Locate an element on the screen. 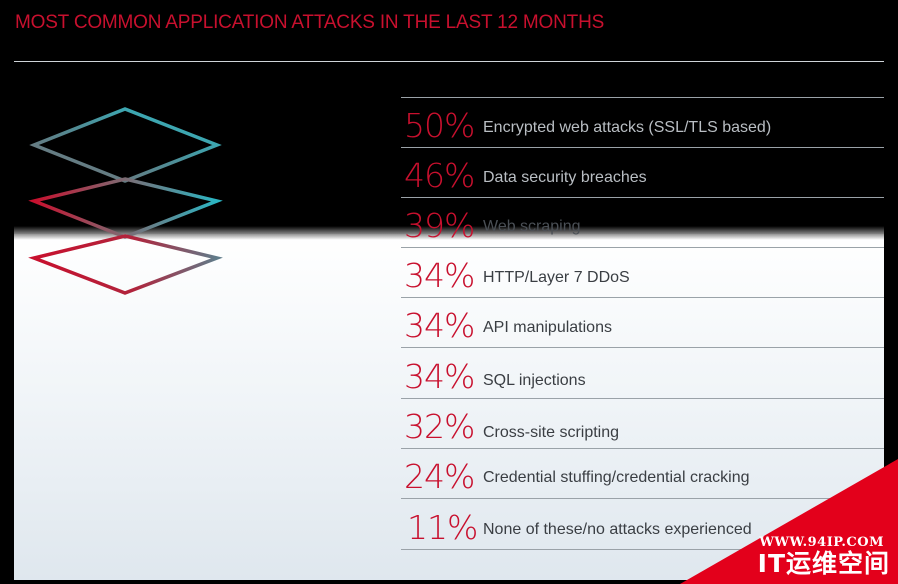 This screenshot has height=584, width=898. watermark-triangle is located at coordinates (789, 521).